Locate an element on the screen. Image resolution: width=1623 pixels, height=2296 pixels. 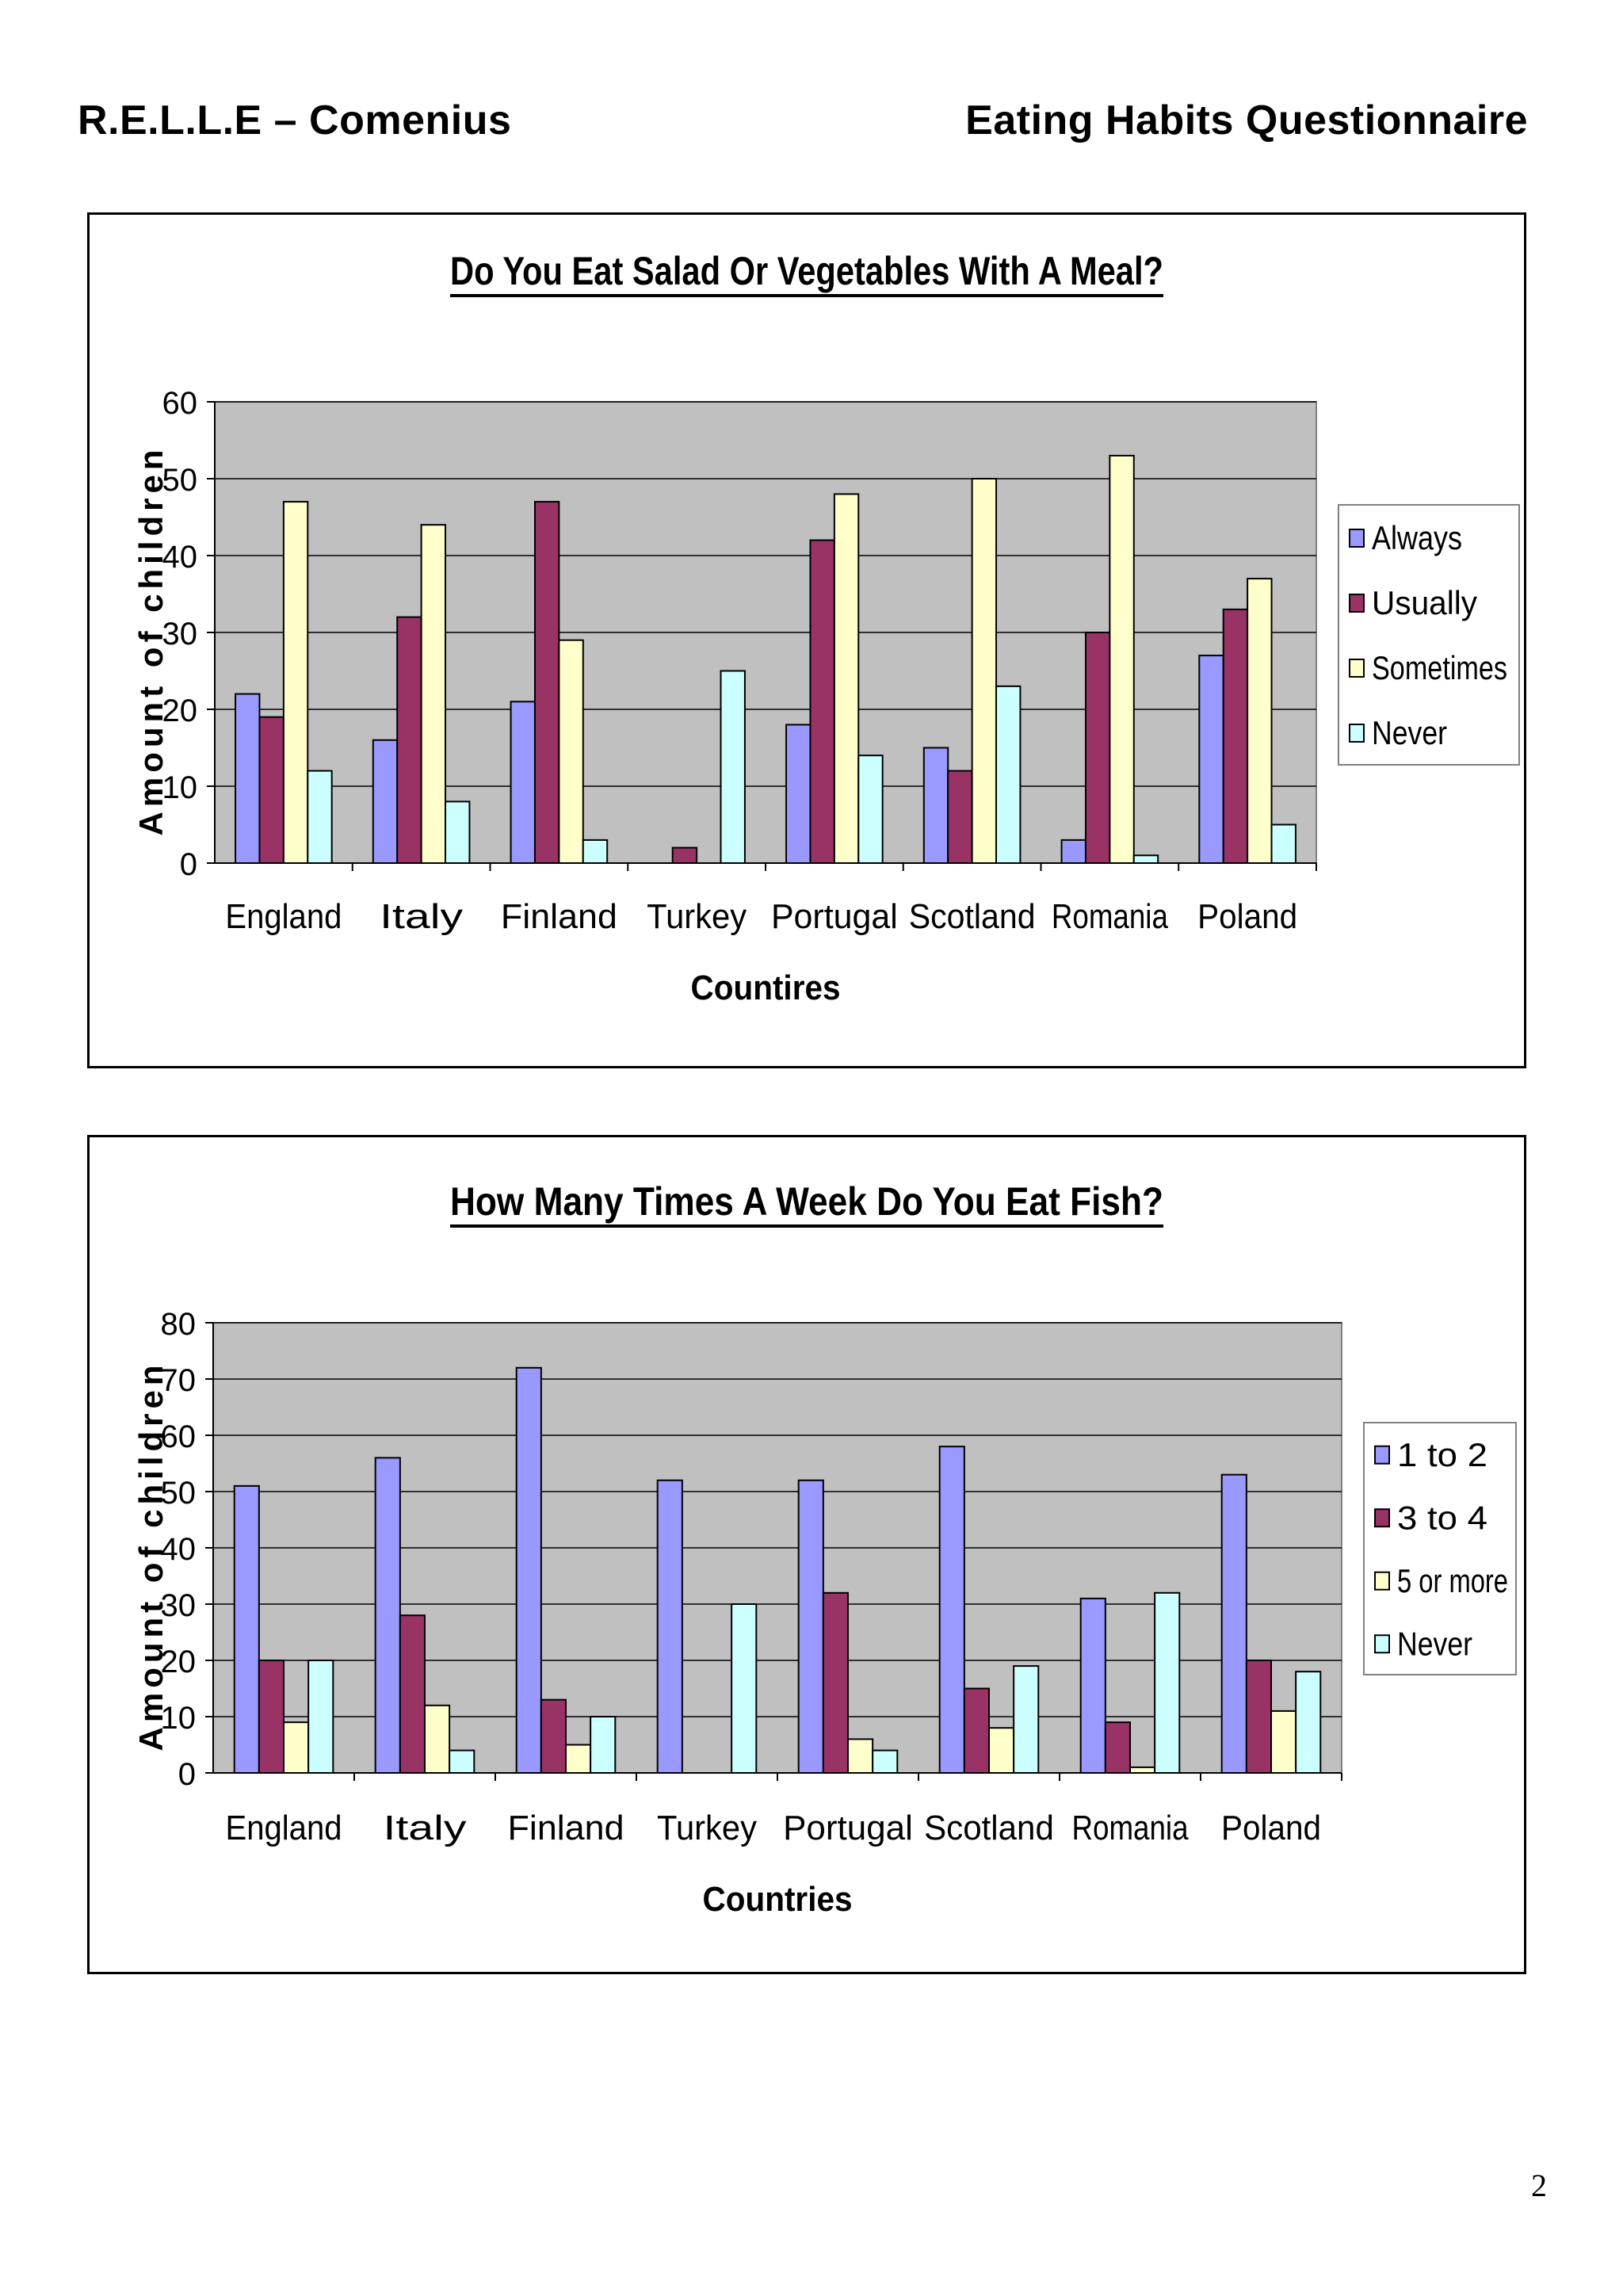
bar-always-poland is located at coordinates (1211, 759).